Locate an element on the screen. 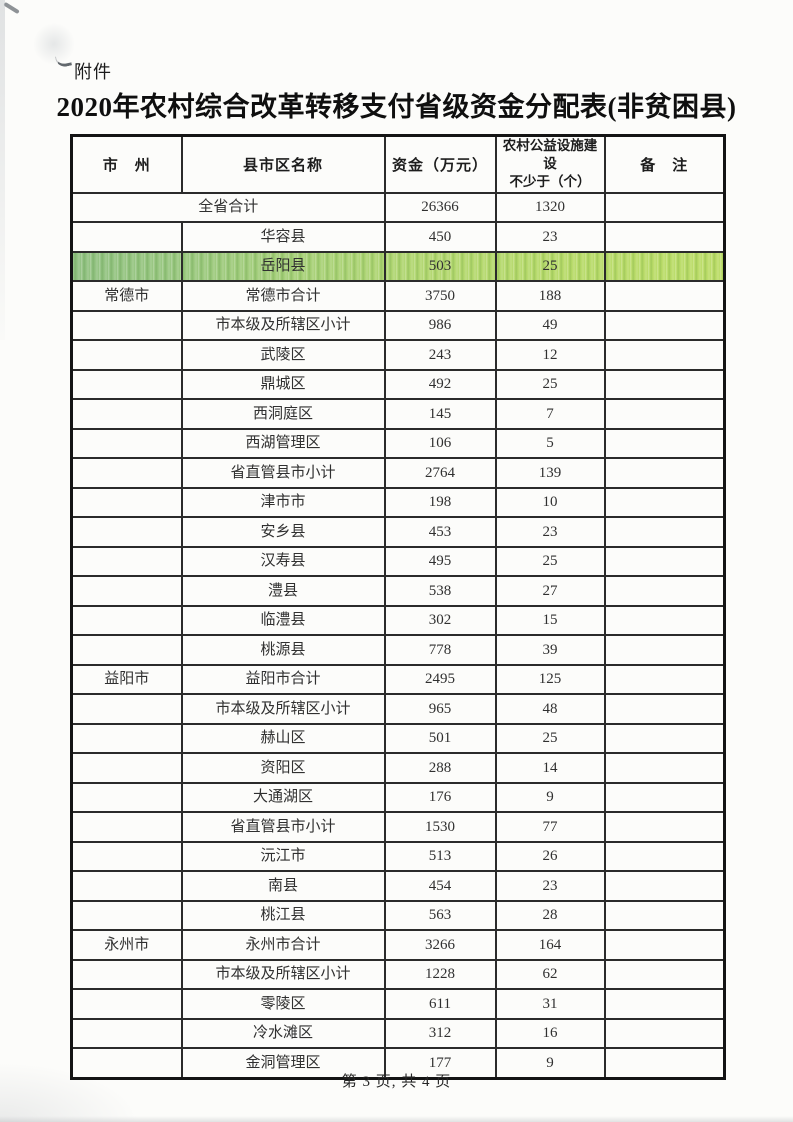 The height and width of the screenshot is (1122, 793). fund-cell: 778 is located at coordinates (440, 650).